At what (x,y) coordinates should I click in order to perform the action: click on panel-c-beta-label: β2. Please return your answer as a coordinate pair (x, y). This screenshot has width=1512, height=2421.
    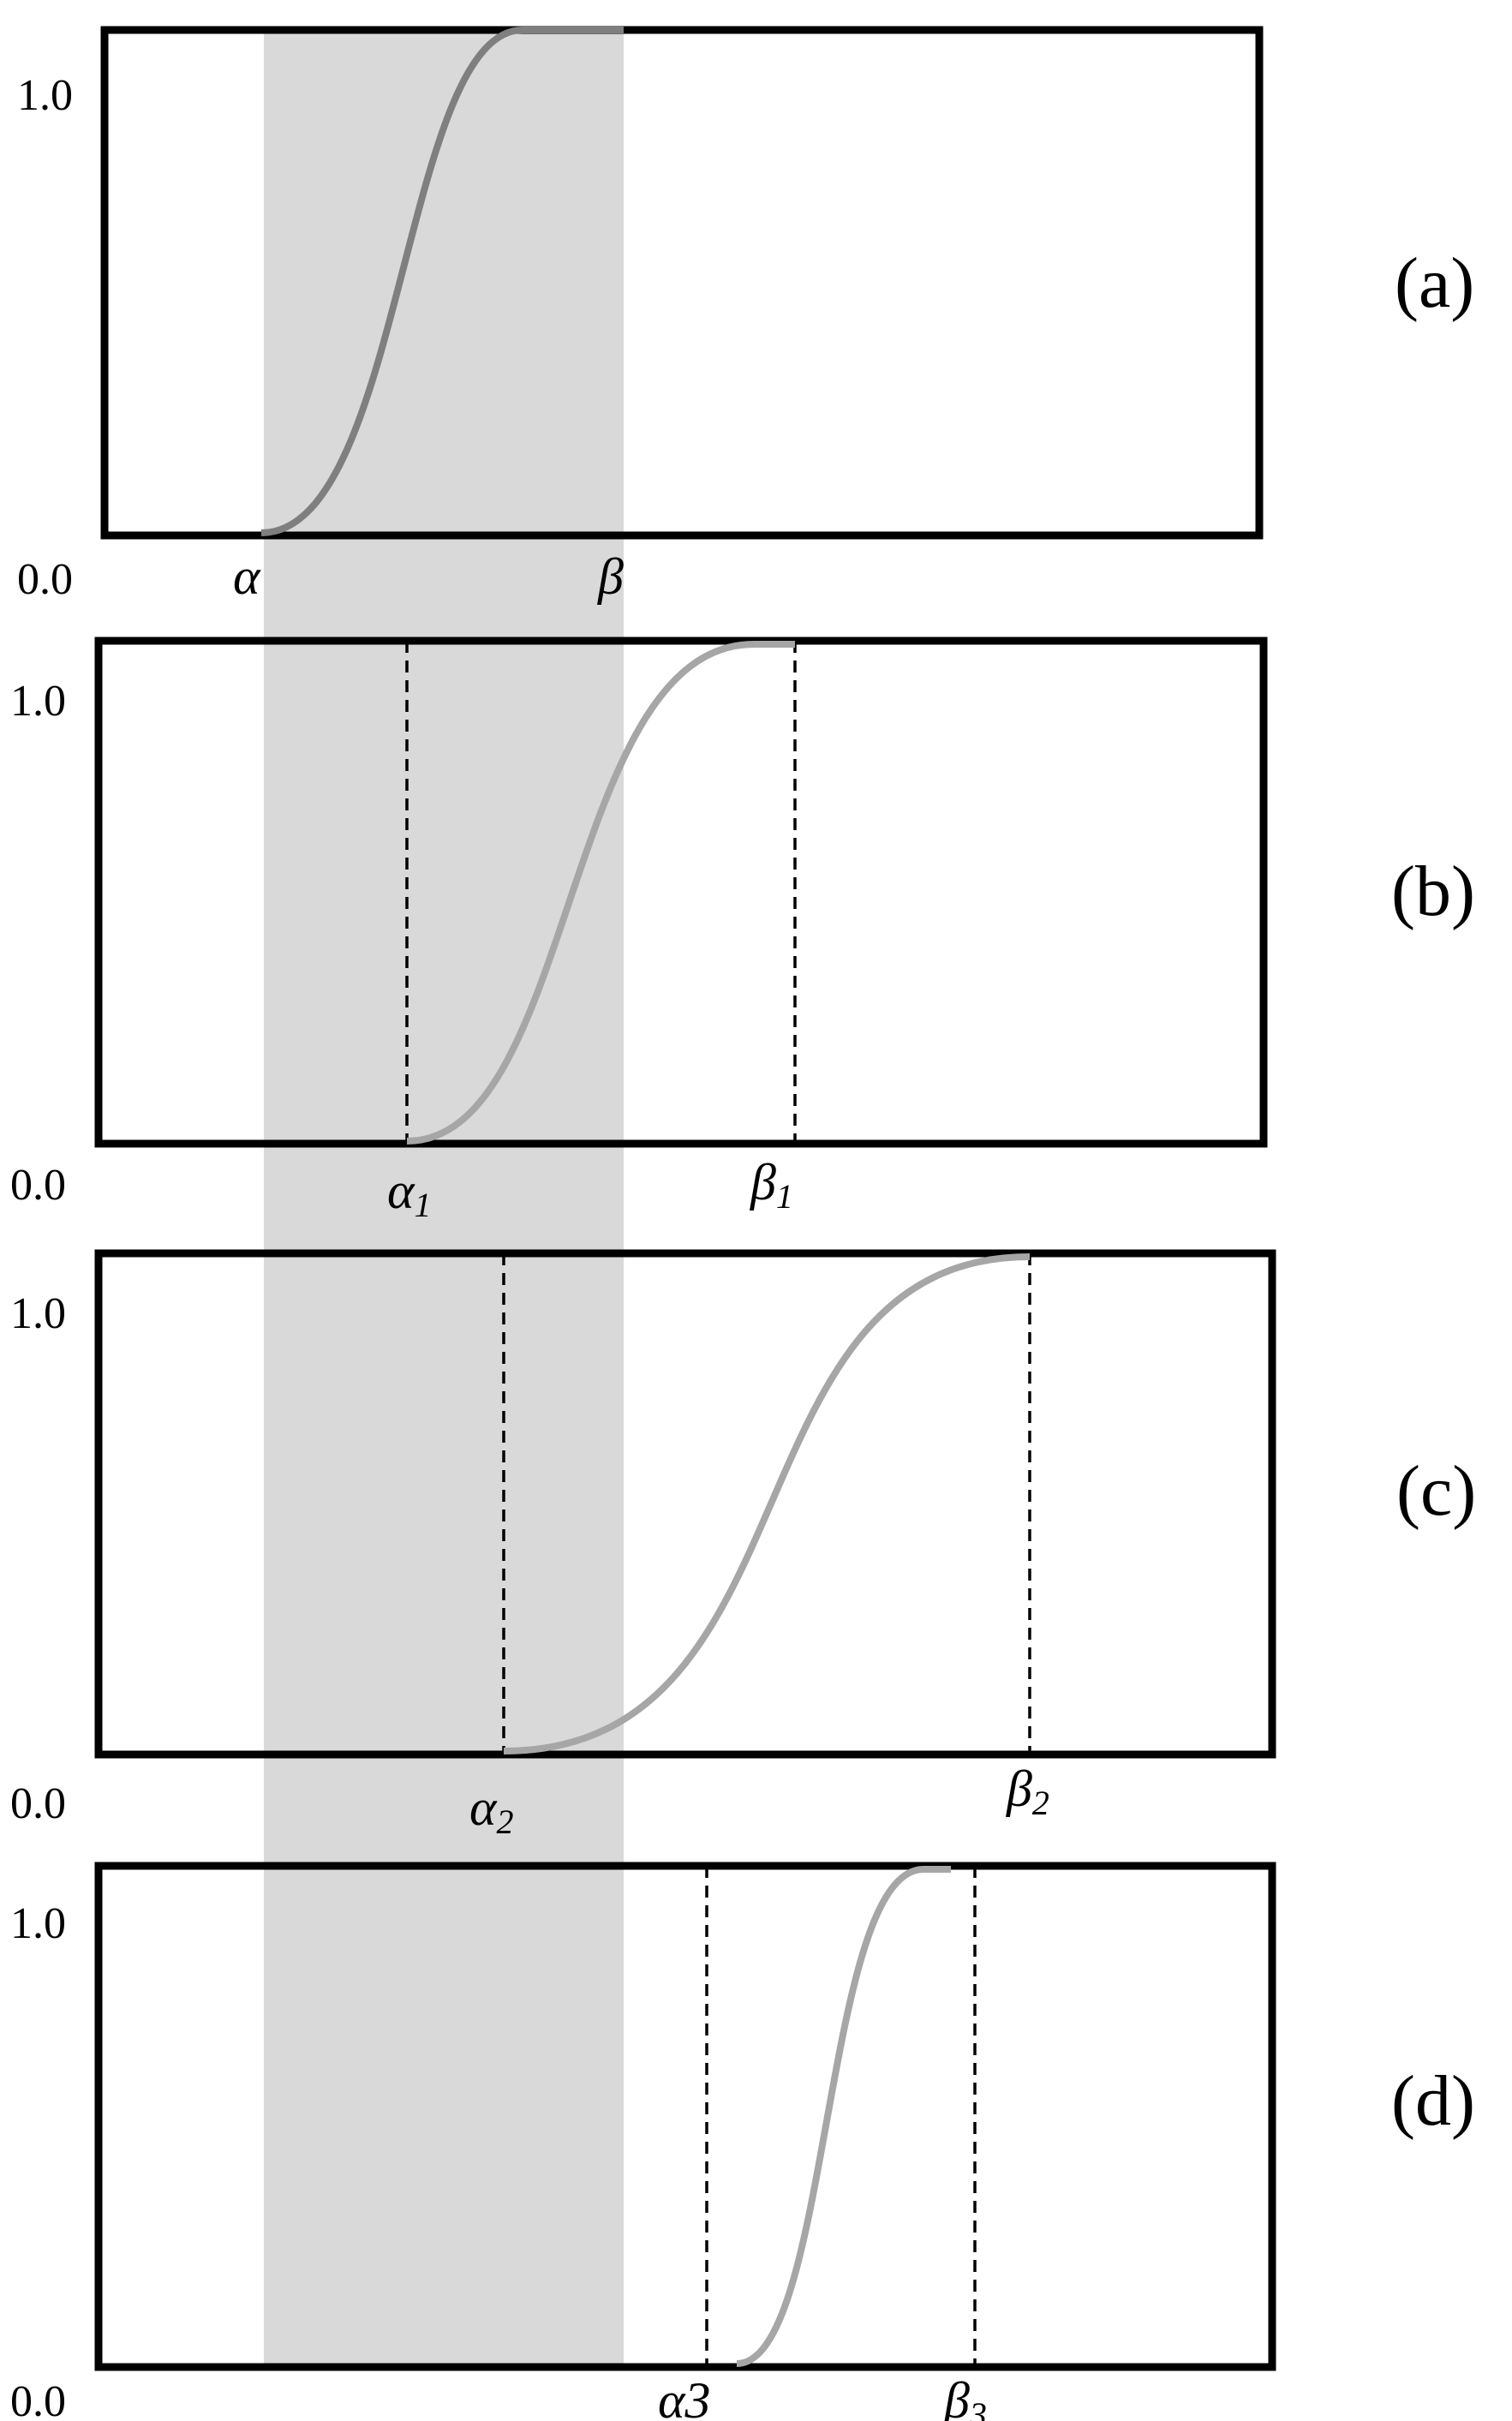
    Looking at the image, I should click on (1027, 1791).